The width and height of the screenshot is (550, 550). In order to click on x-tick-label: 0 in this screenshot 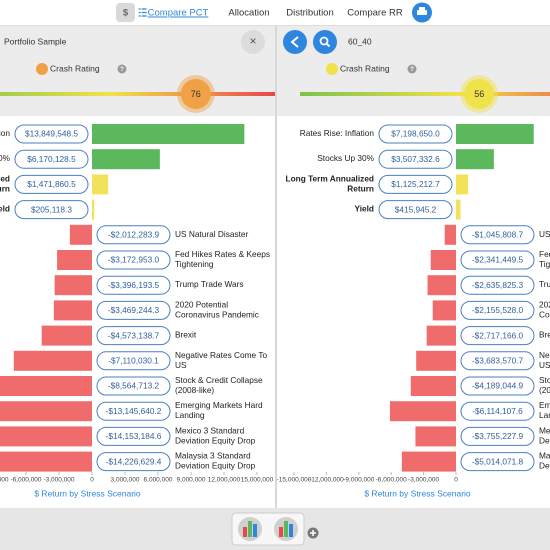, I will do `click(92, 480)`.